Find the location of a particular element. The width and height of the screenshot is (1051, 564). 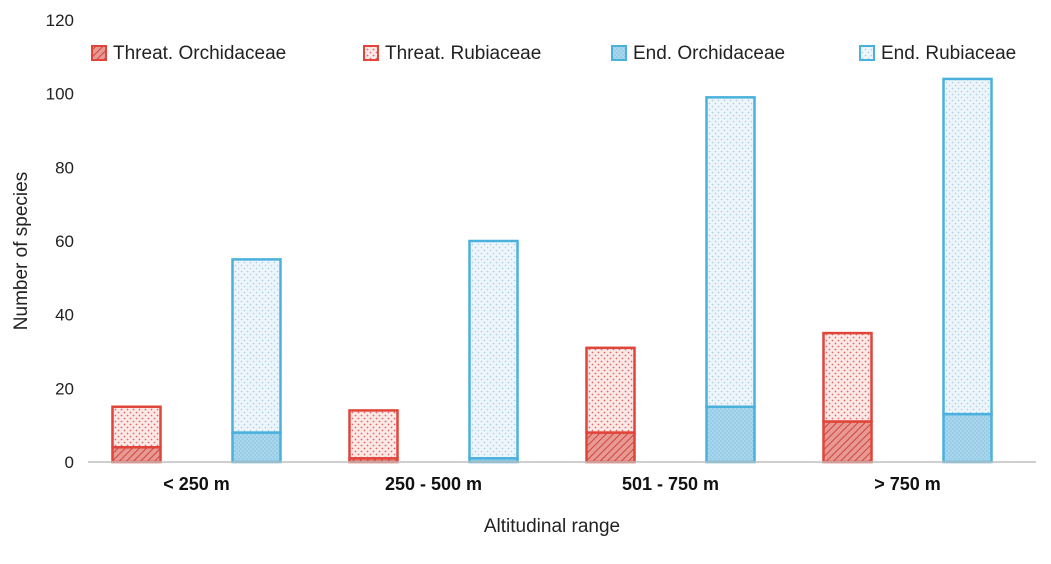

y-tick-label: 0 is located at coordinates (69, 462).